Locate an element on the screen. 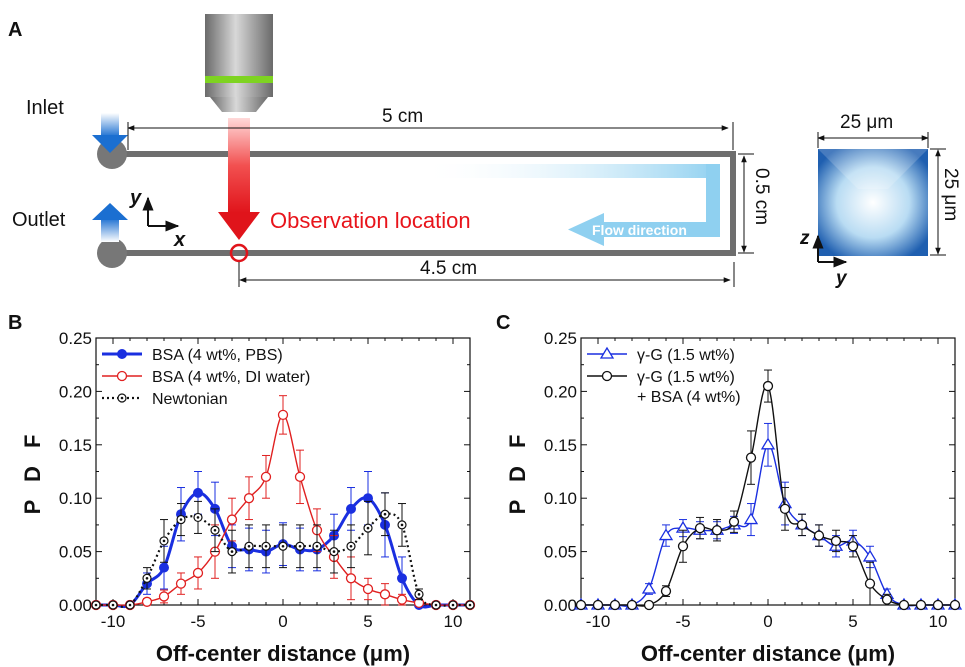 The image size is (965, 667). panel-c-letter: C is located at coordinates (503, 323).